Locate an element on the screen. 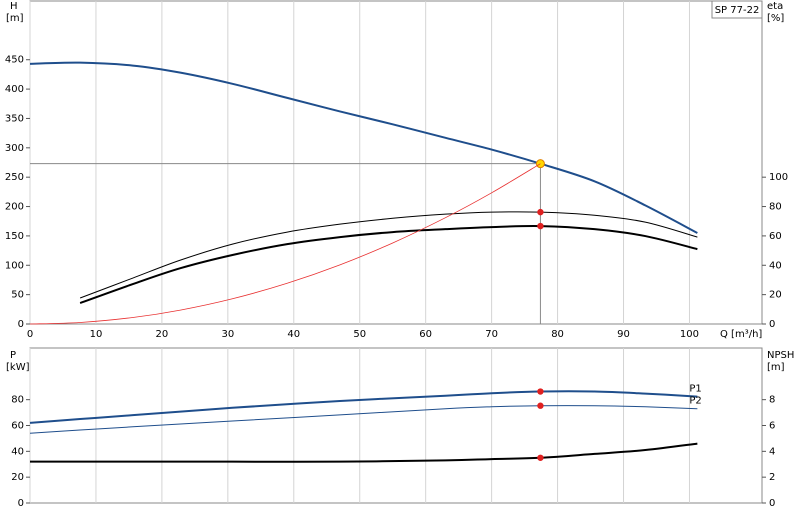 This screenshot has height=520, width=800. y2-tick-label: 20 is located at coordinates (775, 295).